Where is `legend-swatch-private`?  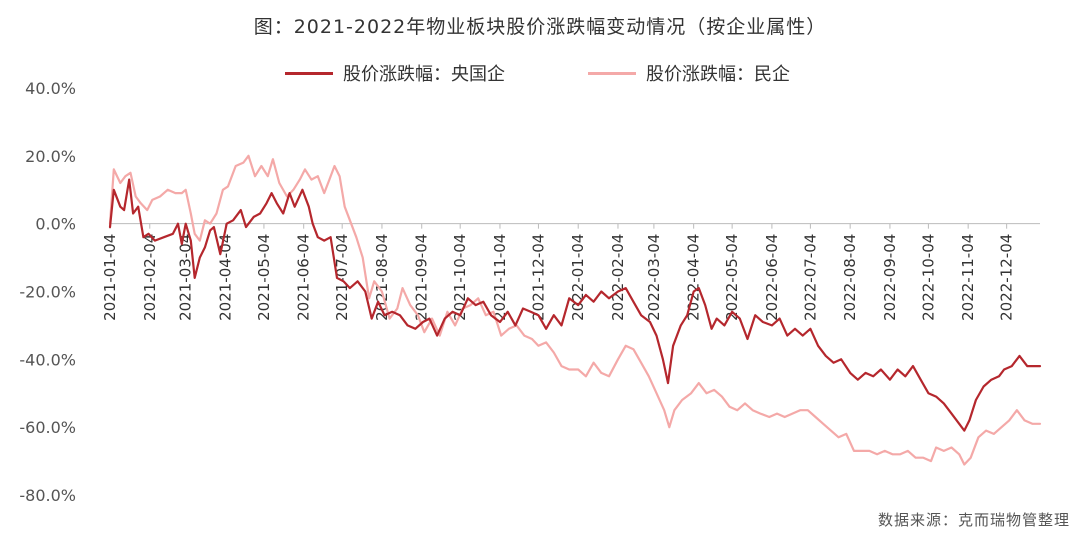 legend-swatch-private is located at coordinates (612, 73).